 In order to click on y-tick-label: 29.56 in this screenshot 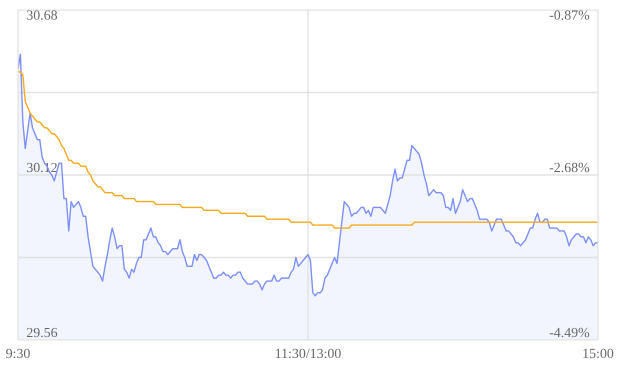, I will do `click(42, 333)`.